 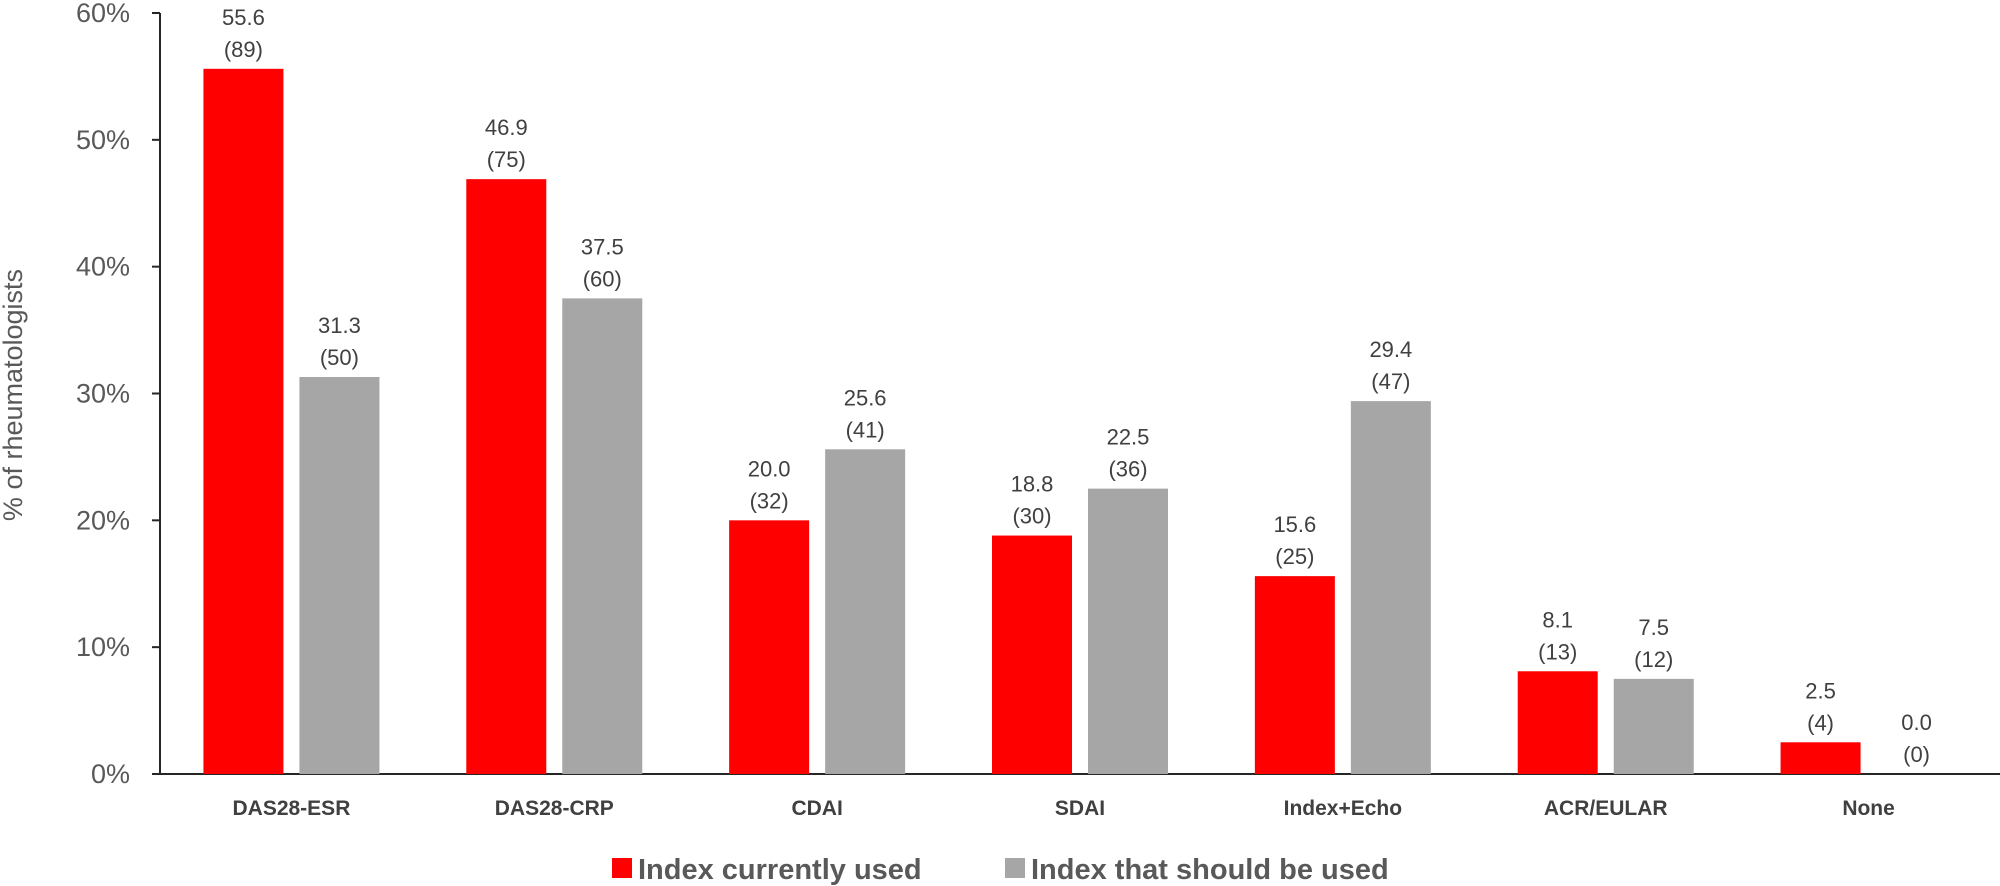 What do you see at coordinates (602, 246) in the screenshot?
I see `data-label-value: 37.5` at bounding box center [602, 246].